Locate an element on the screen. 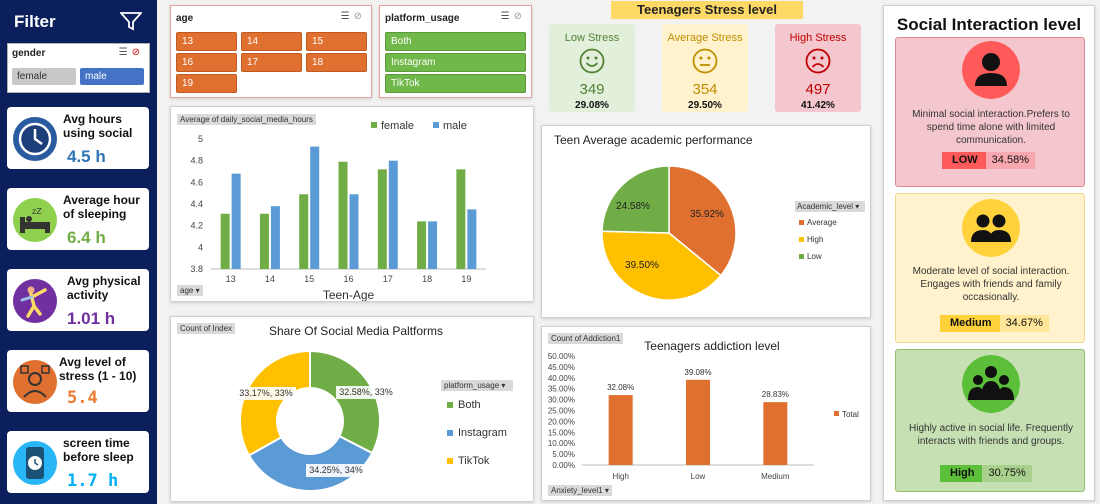  social-title: Social Interaction level is located at coordinates (989, 24).